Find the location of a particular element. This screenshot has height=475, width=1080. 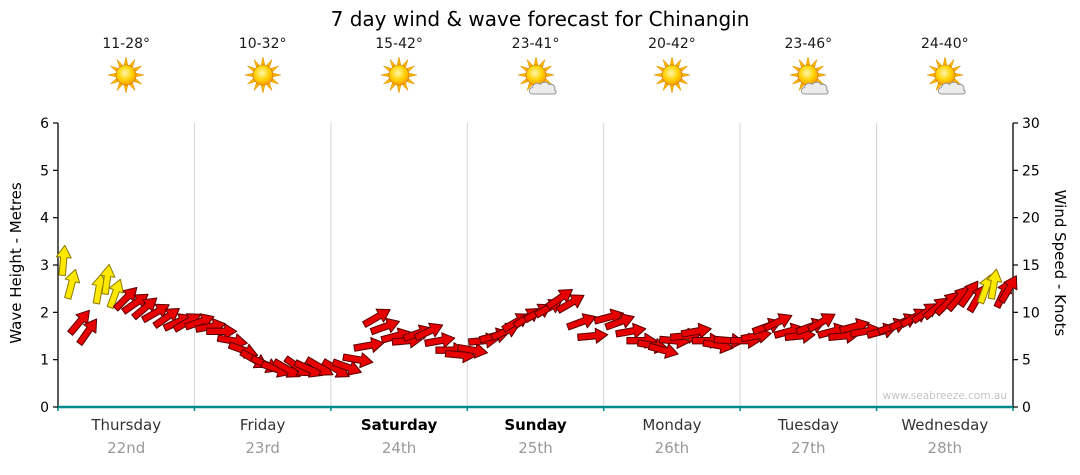

day-forecast-summary: 23-46° is located at coordinates (808, 68).